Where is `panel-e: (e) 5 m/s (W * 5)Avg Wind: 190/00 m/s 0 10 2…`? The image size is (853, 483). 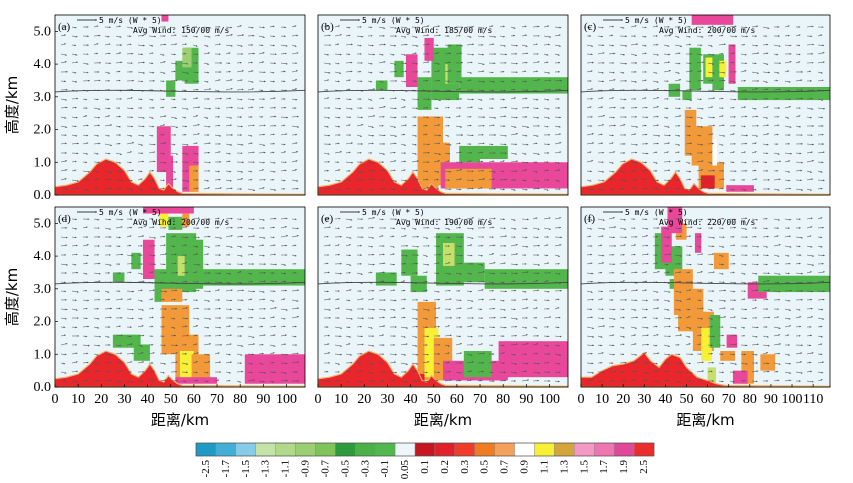
panel-e: (e) 5 m/s (W * 5)Avg Wind: 190/00 m/s 0 10 2… is located at coordinates (442, 317).